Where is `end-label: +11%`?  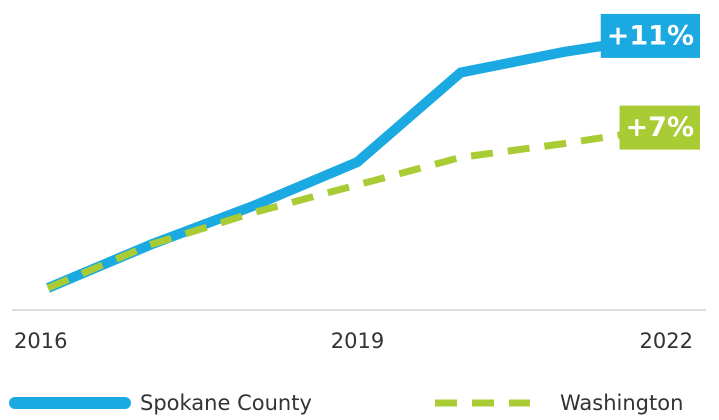
end-label: +11% is located at coordinates (650, 35).